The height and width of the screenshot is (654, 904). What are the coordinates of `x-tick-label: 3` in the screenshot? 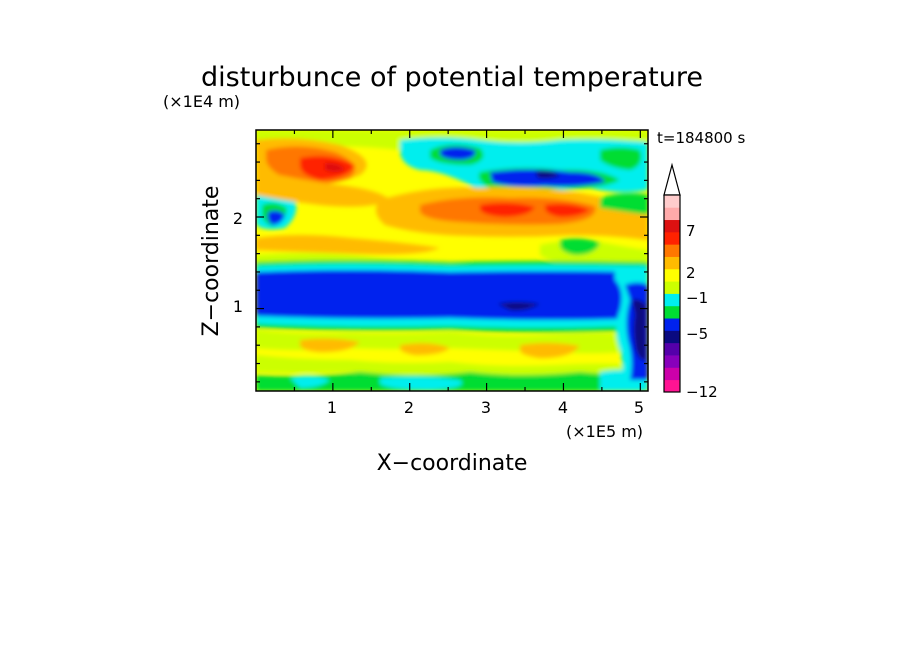 It's located at (486, 407).